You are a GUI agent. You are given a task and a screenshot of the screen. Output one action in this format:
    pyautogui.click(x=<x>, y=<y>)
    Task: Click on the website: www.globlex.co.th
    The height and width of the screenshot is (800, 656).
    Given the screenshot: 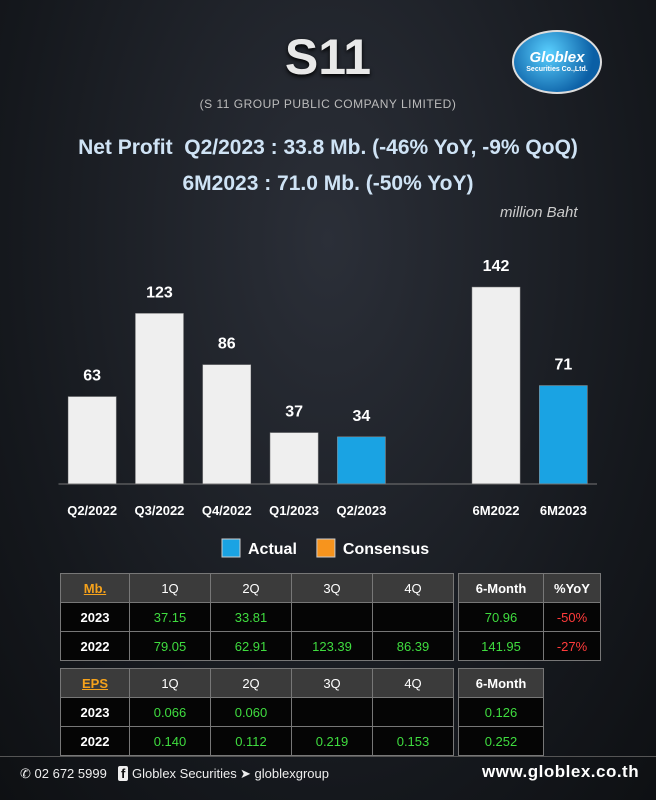 What is the action you would take?
    pyautogui.click(x=561, y=771)
    